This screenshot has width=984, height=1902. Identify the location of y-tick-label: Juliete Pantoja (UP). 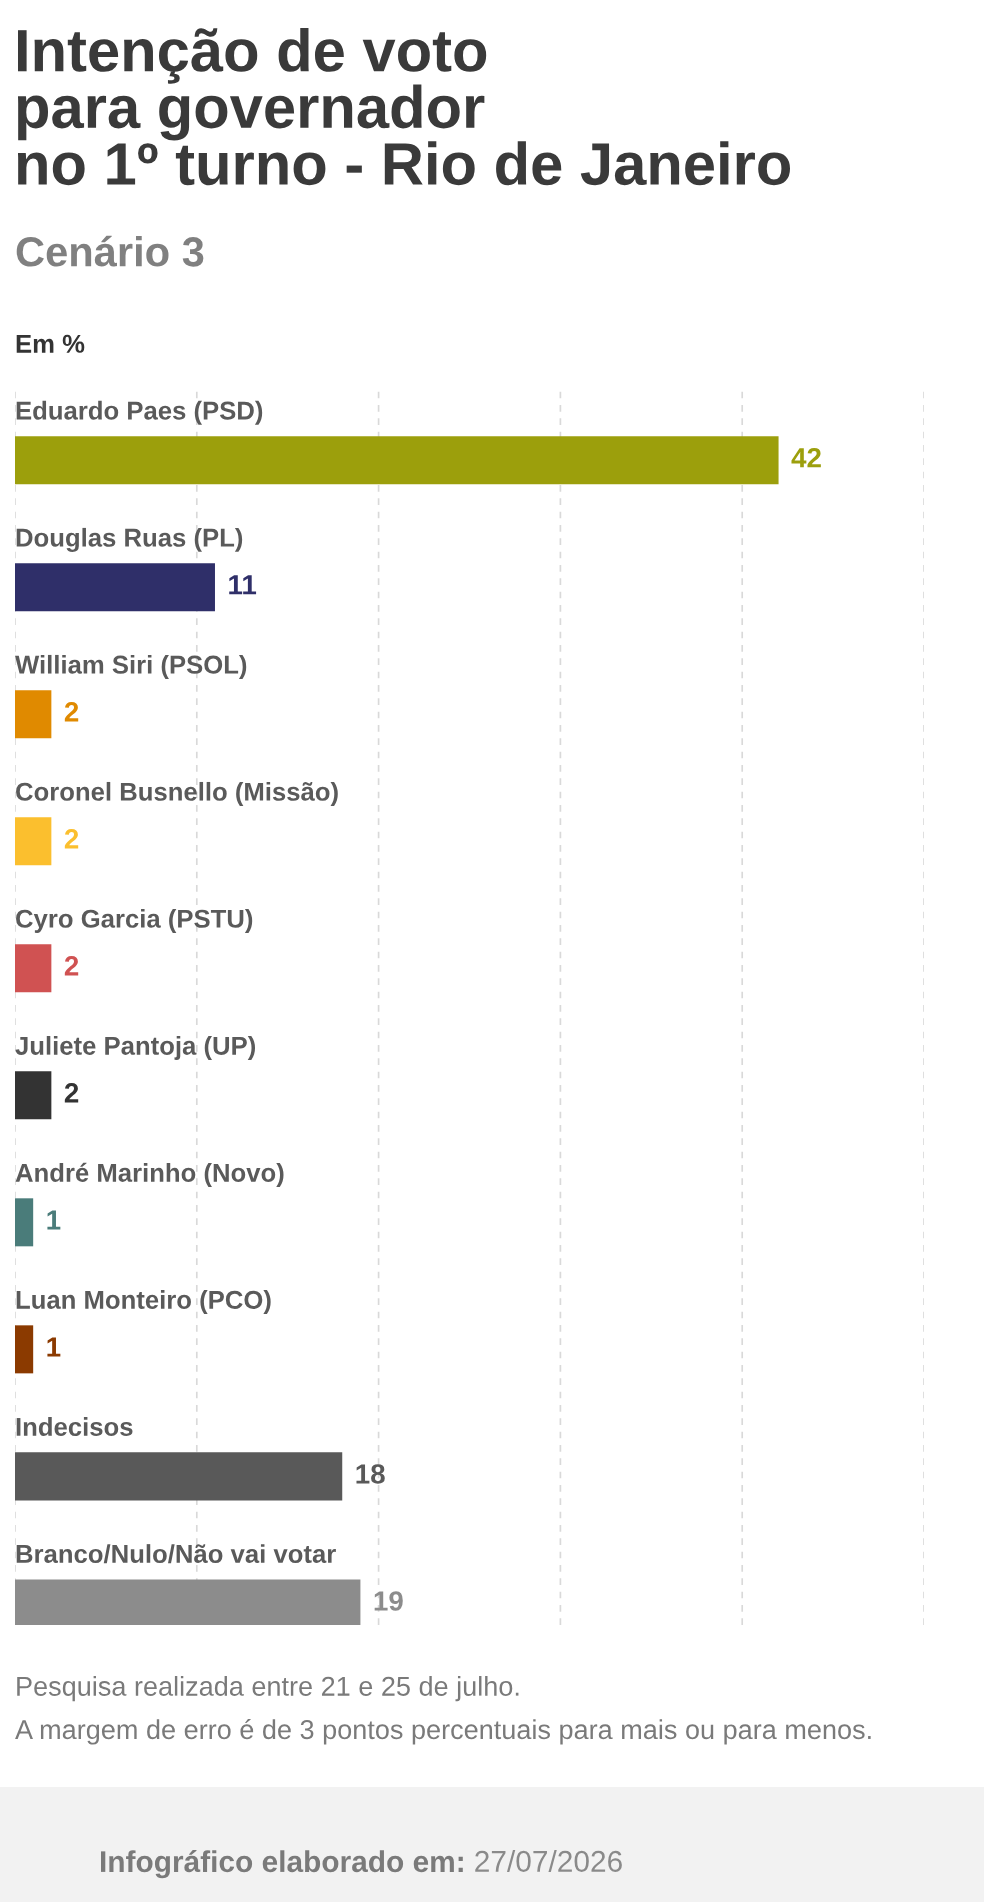
(135, 1048).